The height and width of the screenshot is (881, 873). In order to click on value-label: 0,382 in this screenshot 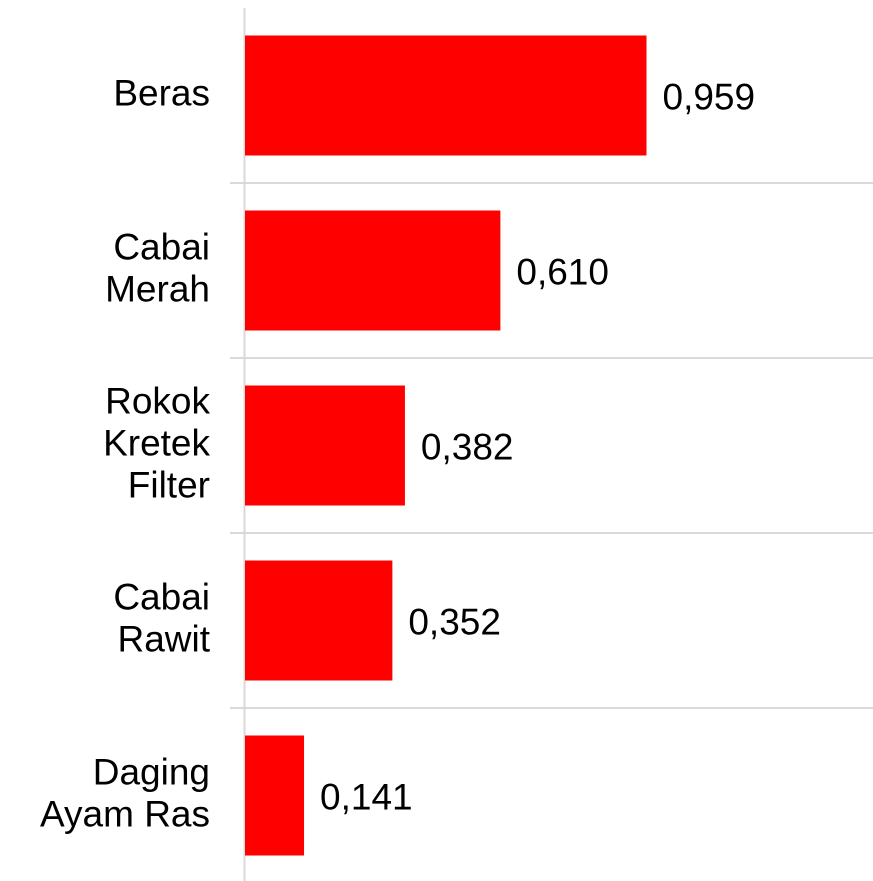, I will do `click(467, 446)`.